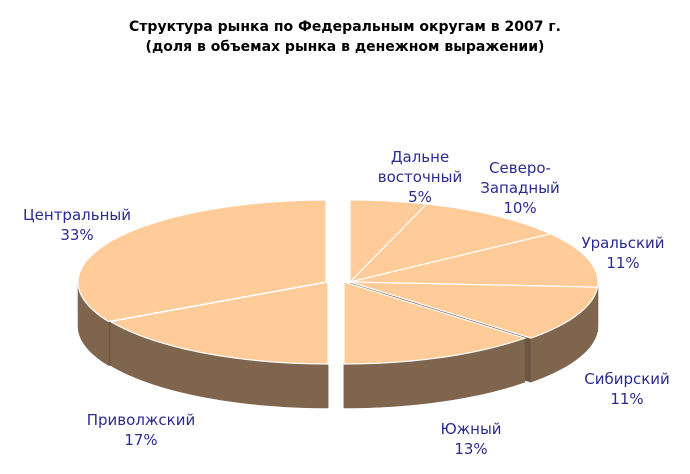 This screenshot has width=690, height=474. What do you see at coordinates (519, 208) in the screenshot?
I see `slice-value-label: 10%` at bounding box center [519, 208].